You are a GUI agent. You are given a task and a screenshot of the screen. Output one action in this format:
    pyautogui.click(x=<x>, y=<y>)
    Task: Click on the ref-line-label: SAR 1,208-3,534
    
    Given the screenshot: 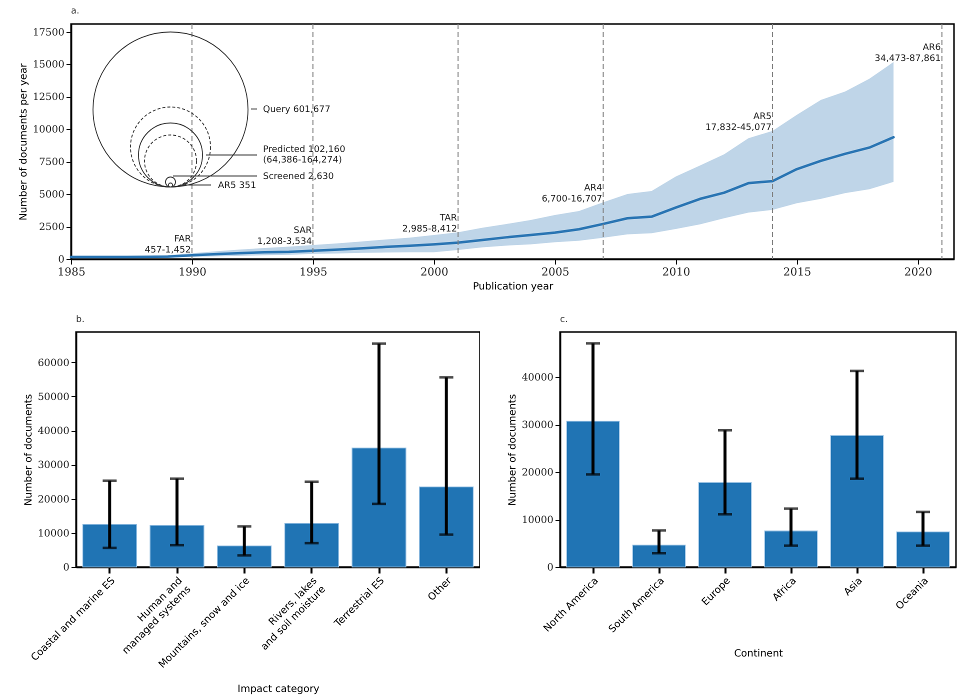 What is the action you would take?
    pyautogui.click(x=284, y=236)
    